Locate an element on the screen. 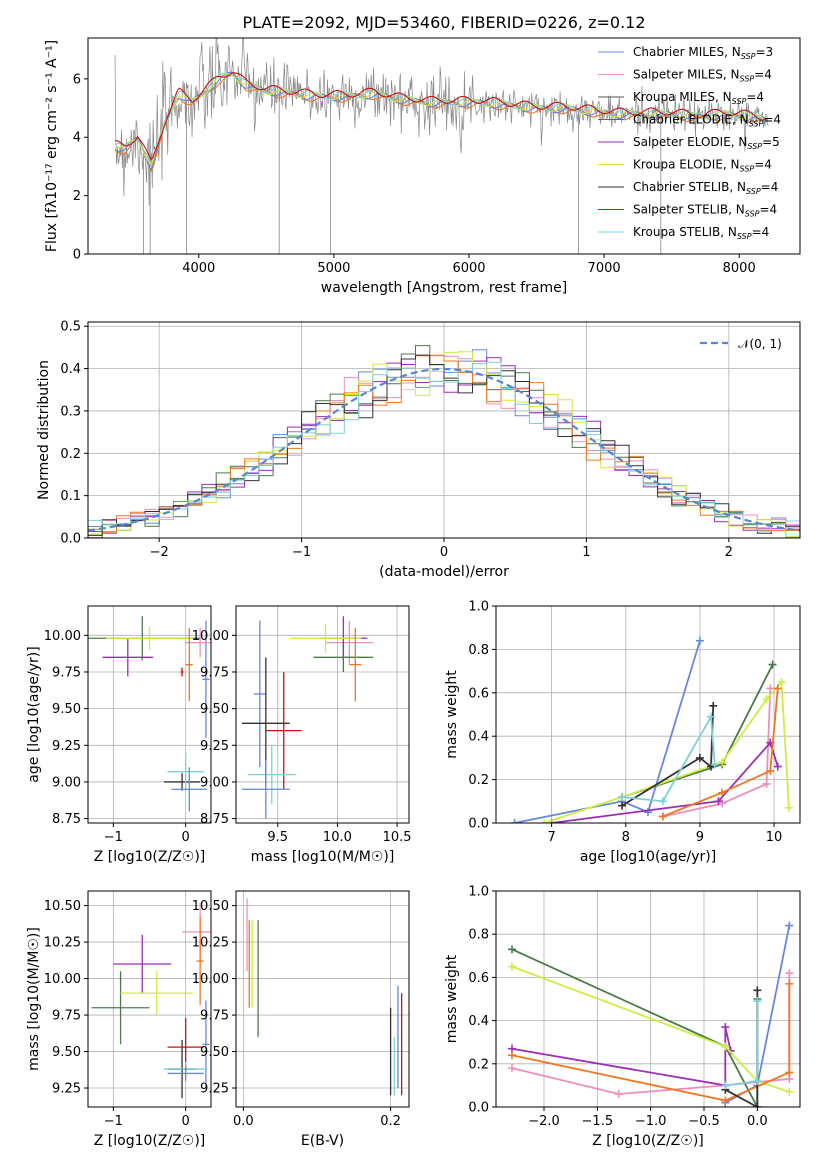 The image size is (819, 1170). x-tick-label: 8000 is located at coordinates (739, 268).